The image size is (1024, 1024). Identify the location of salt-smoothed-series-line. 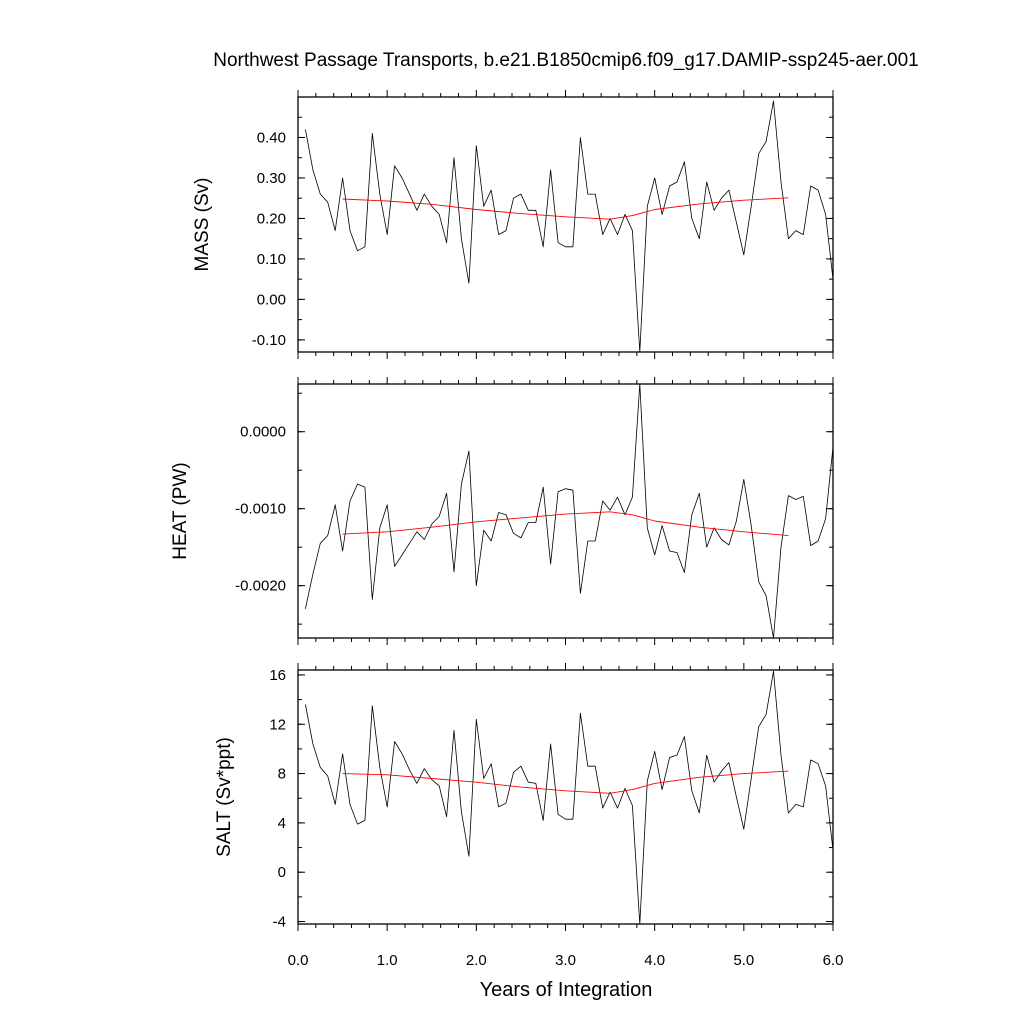
(565, 782).